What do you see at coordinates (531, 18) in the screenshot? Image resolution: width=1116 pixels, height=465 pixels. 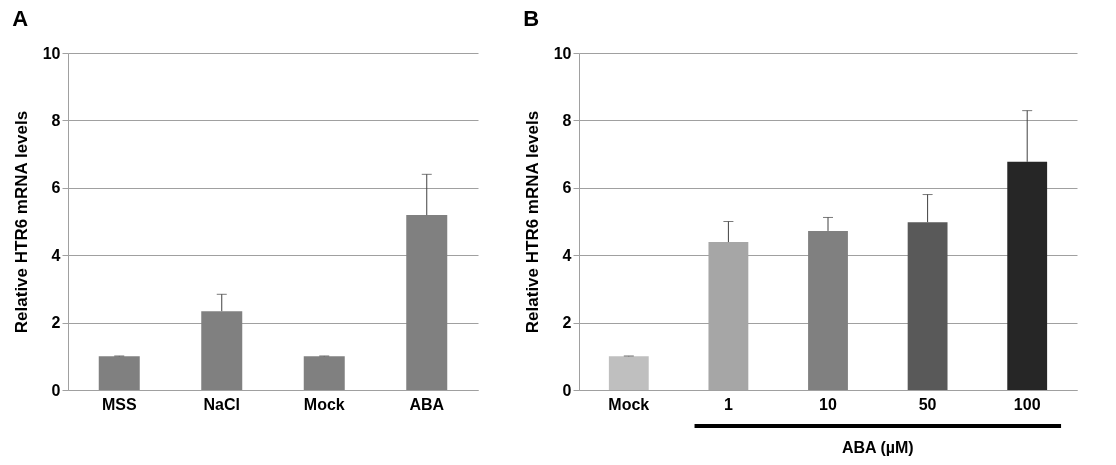 I see `chart-title: B` at bounding box center [531, 18].